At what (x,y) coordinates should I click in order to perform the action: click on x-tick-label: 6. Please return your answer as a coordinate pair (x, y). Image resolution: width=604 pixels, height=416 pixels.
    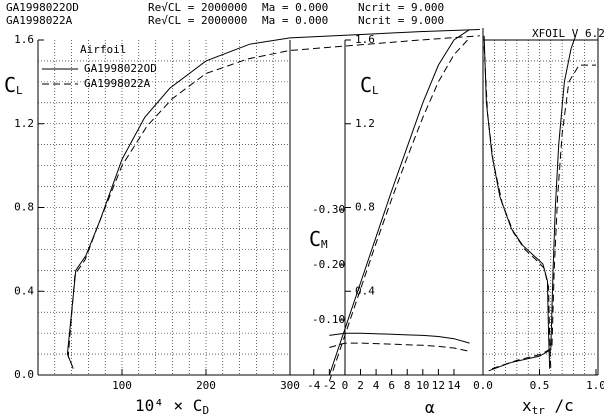
    Looking at the image, I should click on (391, 385).